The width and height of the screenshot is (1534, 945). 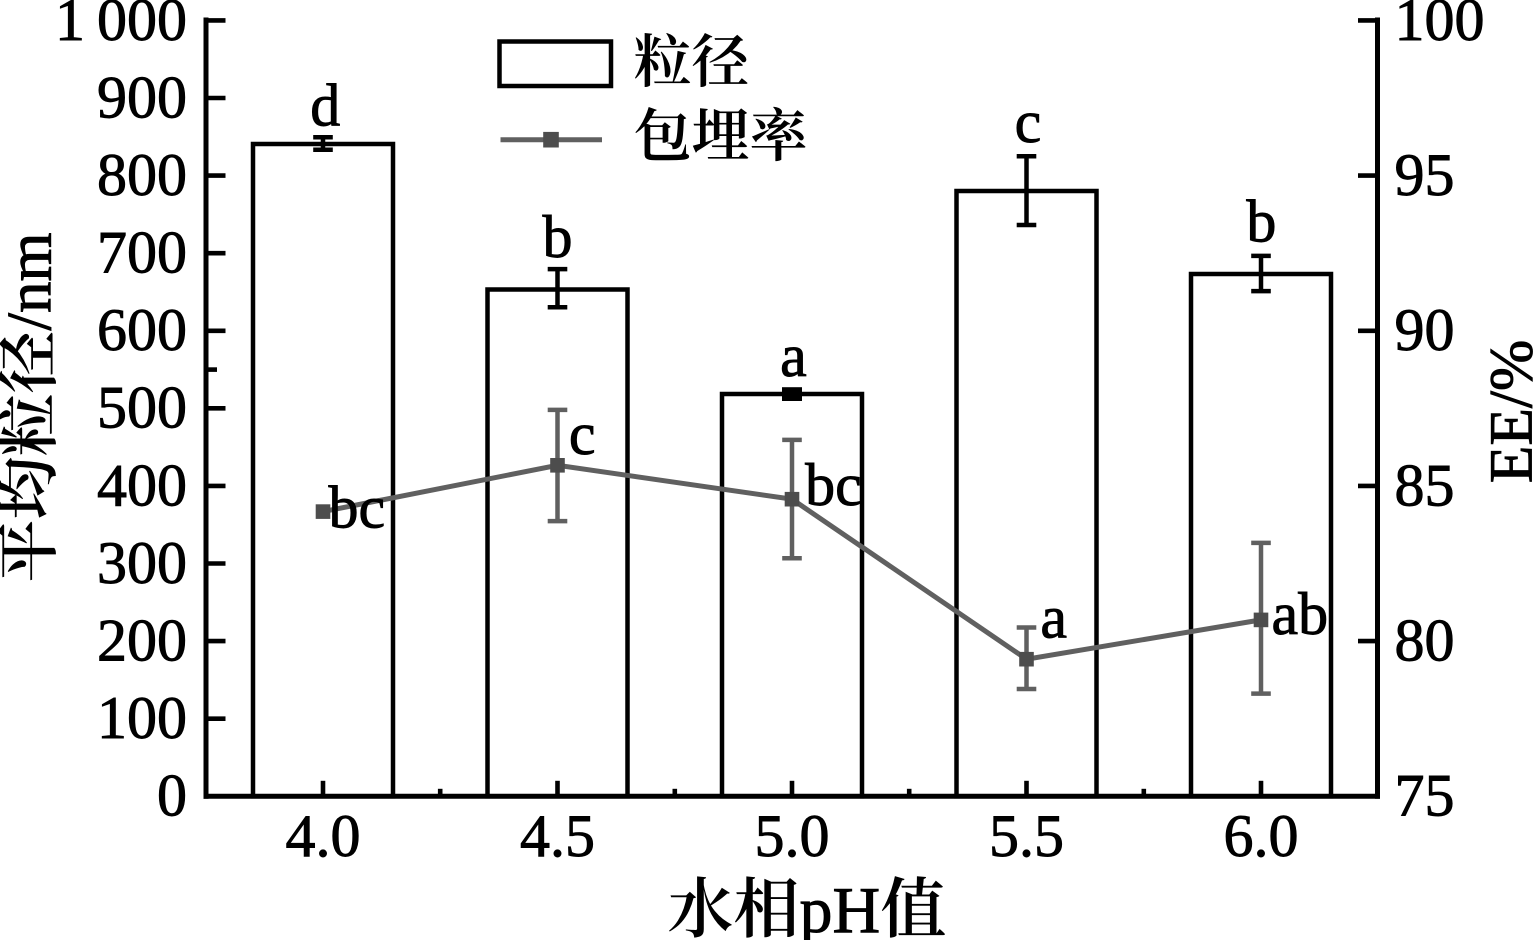 What do you see at coordinates (1425, 175) in the screenshot?
I see `svg-text: 95` at bounding box center [1425, 175].